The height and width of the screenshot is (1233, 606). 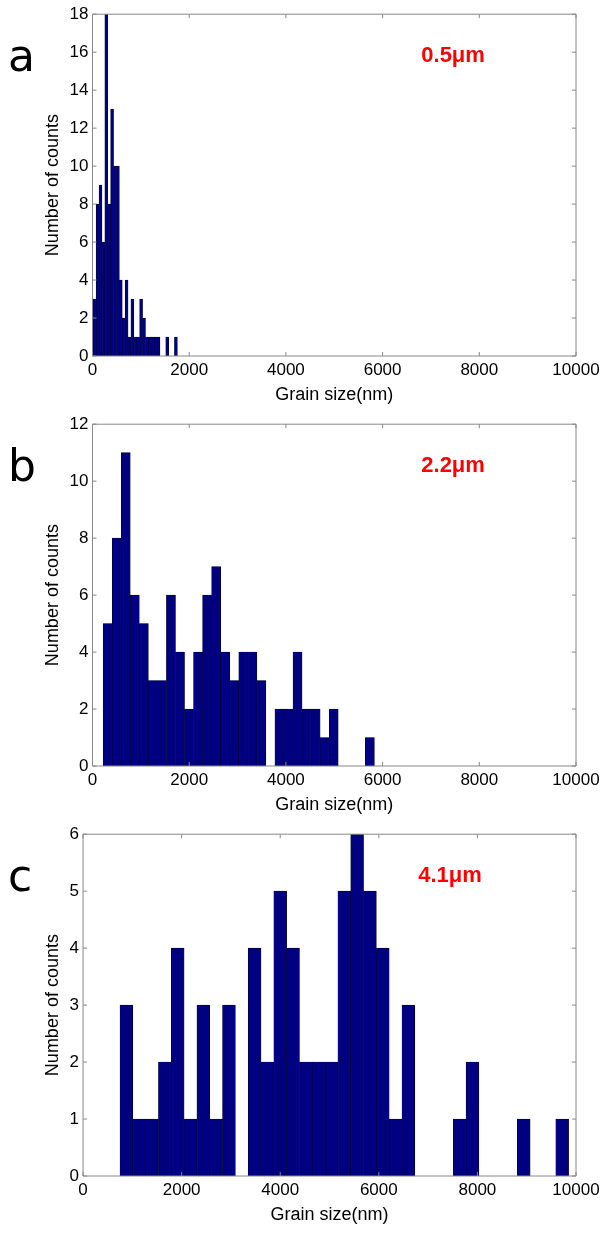 I want to click on chart-title: a, so click(x=21, y=55).